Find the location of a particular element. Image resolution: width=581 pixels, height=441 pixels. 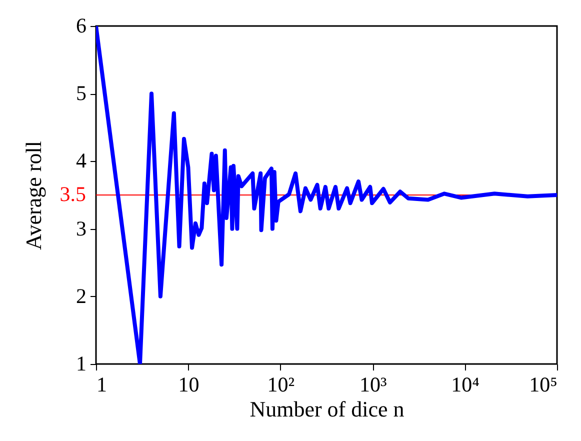

y-tick-label: 3 is located at coordinates (81, 228).